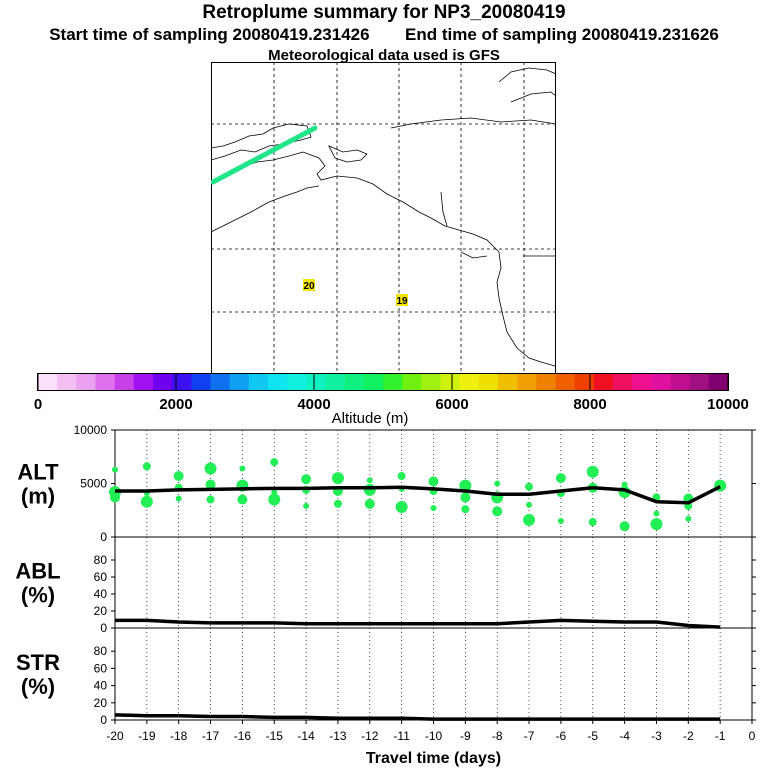 The height and width of the screenshot is (768, 768). What do you see at coordinates (38, 595) in the screenshot?
I see `panel-ylabel: (%)` at bounding box center [38, 595].